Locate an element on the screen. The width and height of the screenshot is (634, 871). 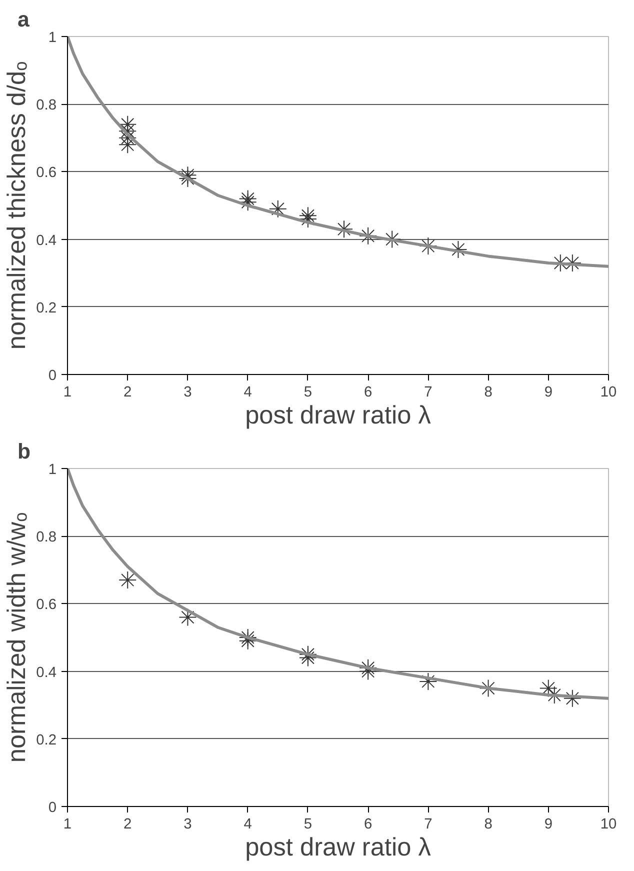
y-axis-title: normalized width w/wₒ is located at coordinates (17, 637).